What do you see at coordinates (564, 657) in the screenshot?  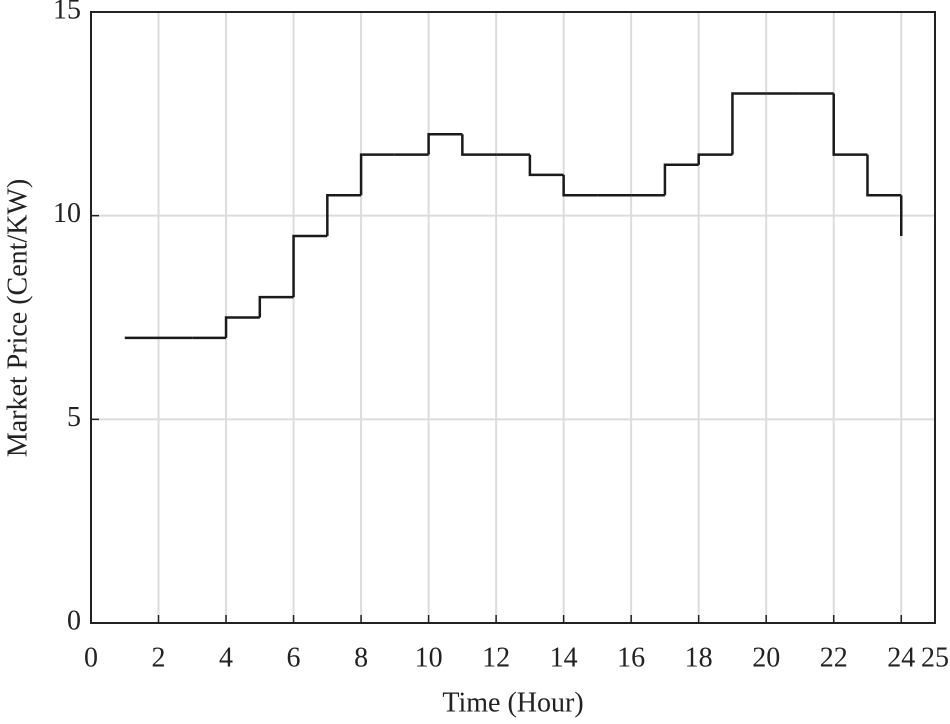 I see `x-tick-label: 14` at bounding box center [564, 657].